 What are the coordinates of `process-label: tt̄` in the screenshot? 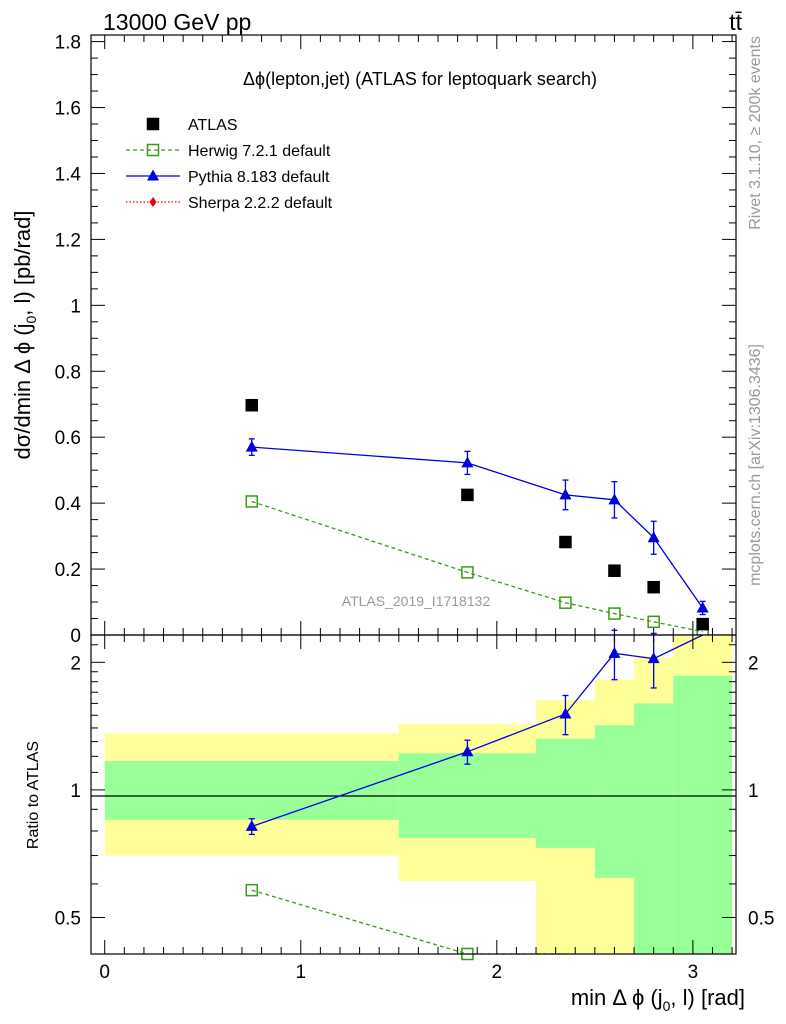 It's located at (735, 22).